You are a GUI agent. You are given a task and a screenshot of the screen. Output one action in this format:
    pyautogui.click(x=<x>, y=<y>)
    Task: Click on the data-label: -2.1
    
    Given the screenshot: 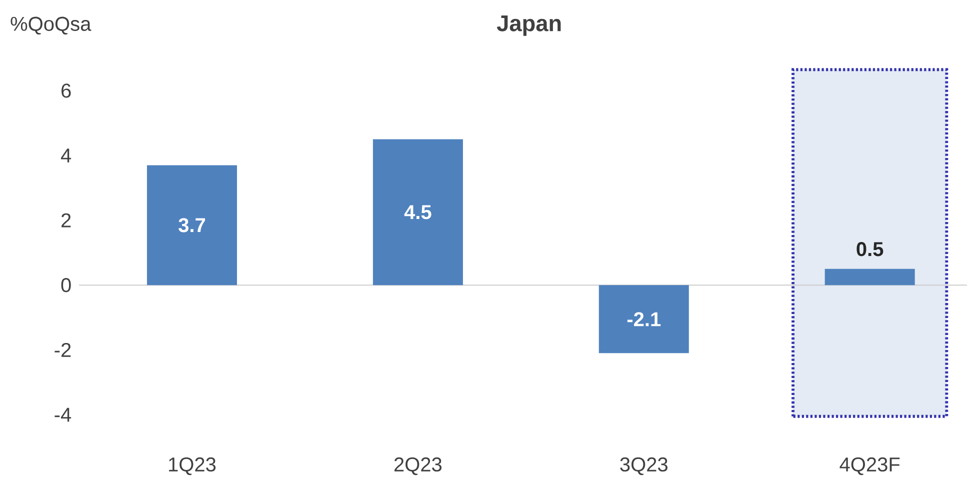 What is the action you would take?
    pyautogui.click(x=644, y=319)
    